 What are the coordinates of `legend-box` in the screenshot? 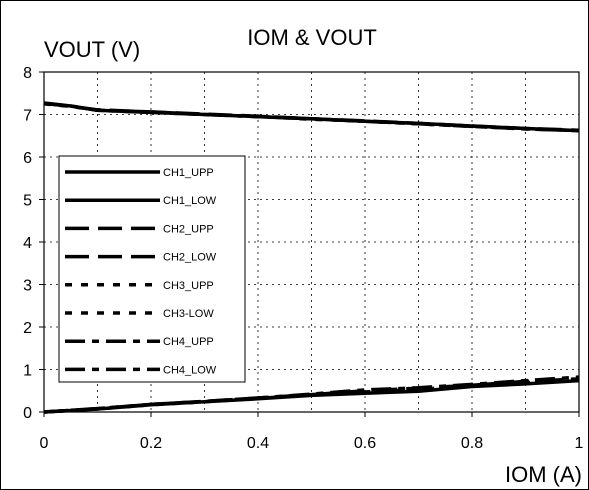 It's located at (152, 269).